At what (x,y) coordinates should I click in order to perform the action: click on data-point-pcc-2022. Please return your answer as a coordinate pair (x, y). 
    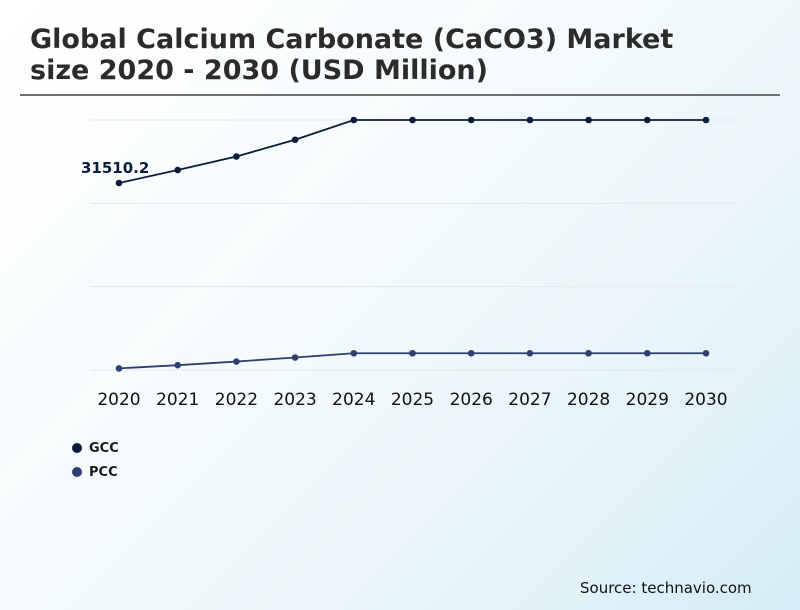
    Looking at the image, I should click on (236, 361).